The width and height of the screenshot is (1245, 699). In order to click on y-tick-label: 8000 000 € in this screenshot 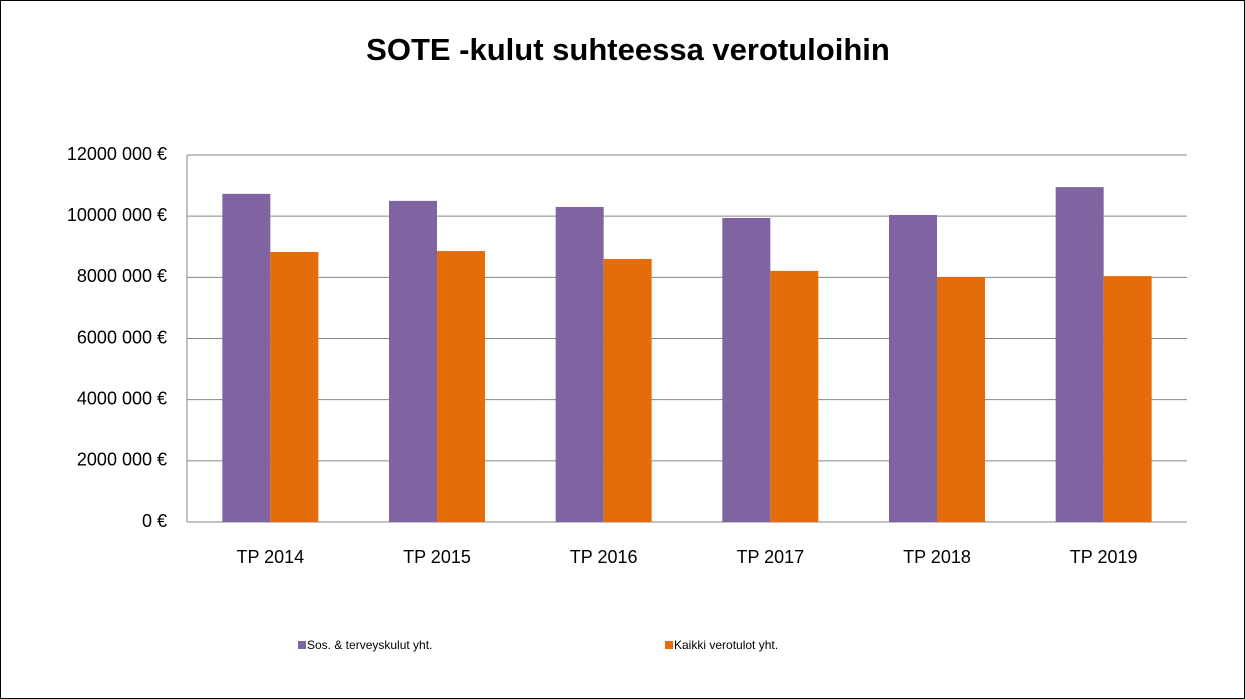, I will do `click(122, 276)`.